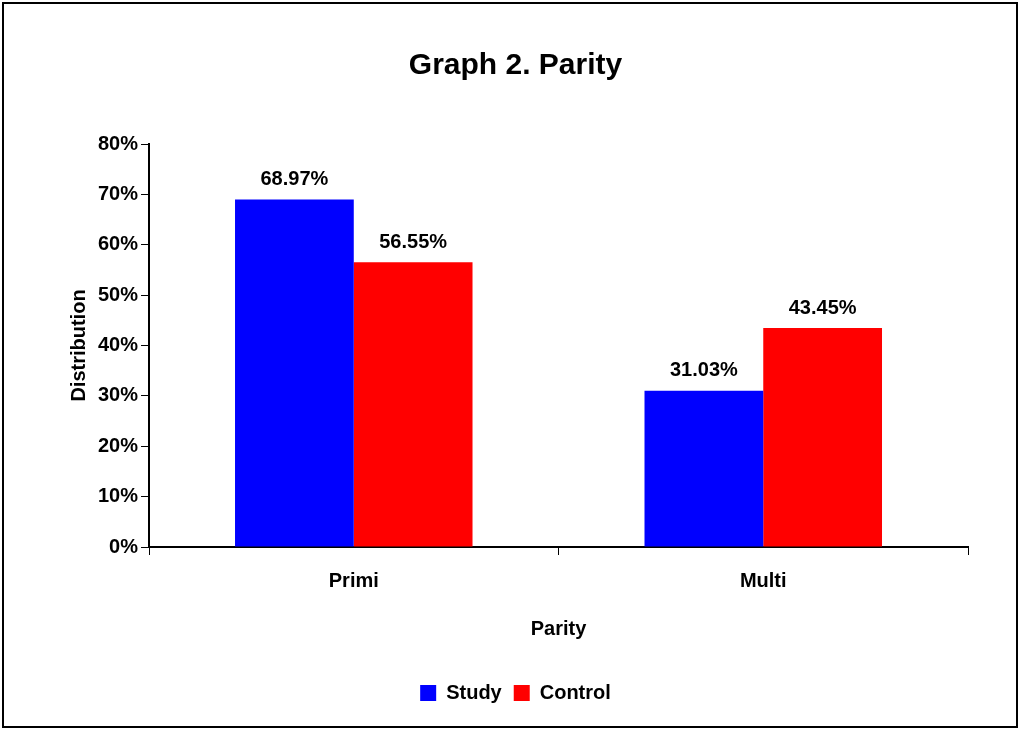  I want to click on y-tick-label: 0%, so click(124, 545).